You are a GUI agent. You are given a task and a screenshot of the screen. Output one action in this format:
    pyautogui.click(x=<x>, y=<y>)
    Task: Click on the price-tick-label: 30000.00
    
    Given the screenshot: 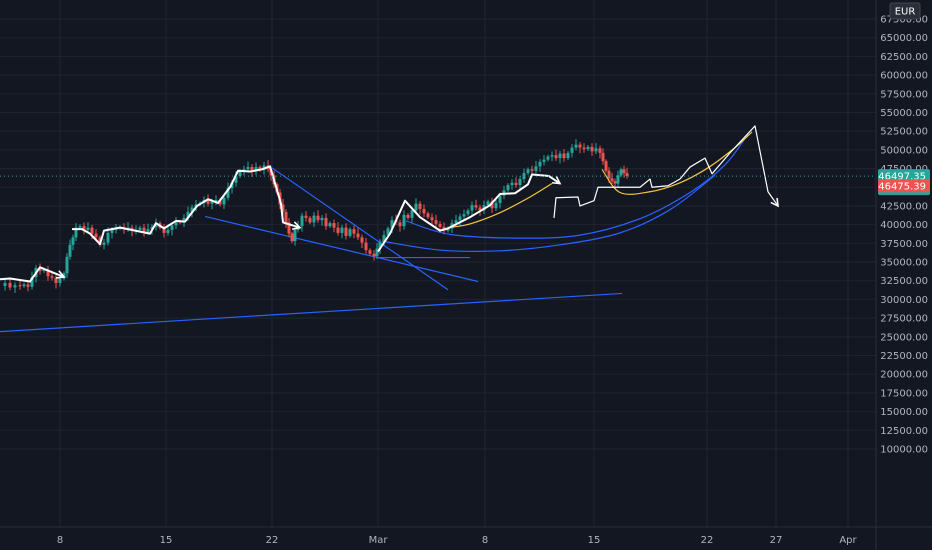 What is the action you would take?
    pyautogui.click(x=904, y=300)
    